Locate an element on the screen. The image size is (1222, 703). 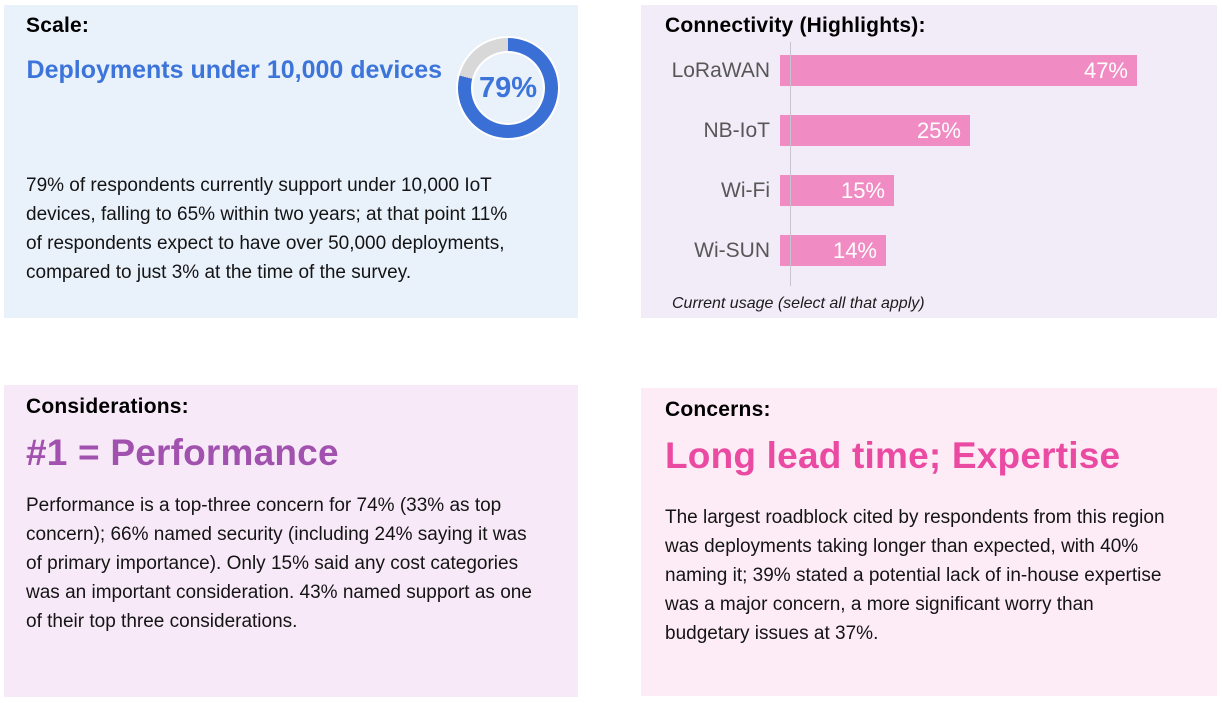
bar-row-nbiot: NB-IoT 25% is located at coordinates (941, 130).